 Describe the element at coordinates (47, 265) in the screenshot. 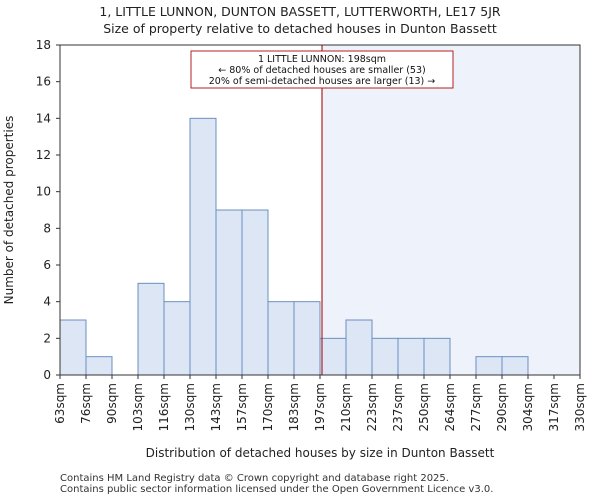

I see `y-tick-label: 6` at that location.